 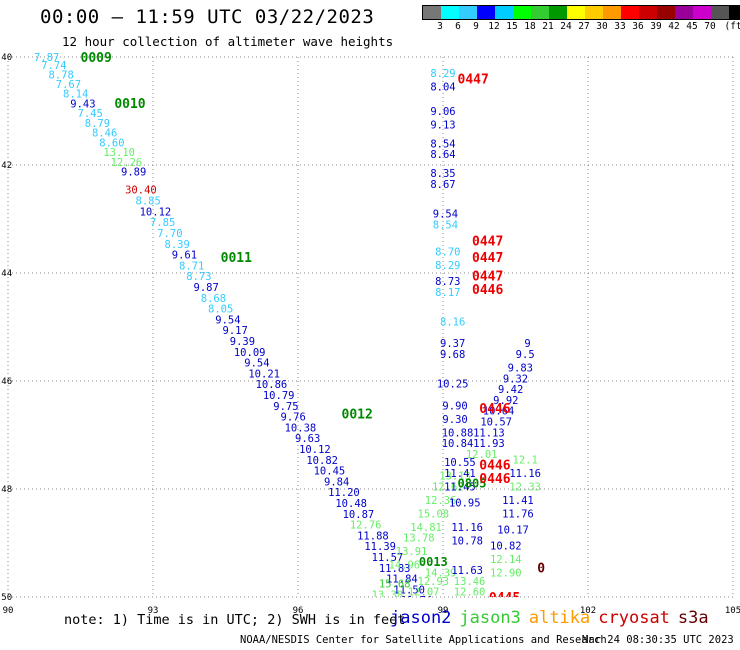 I want to click on wave-height-point: 10.21, so click(x=264, y=374).